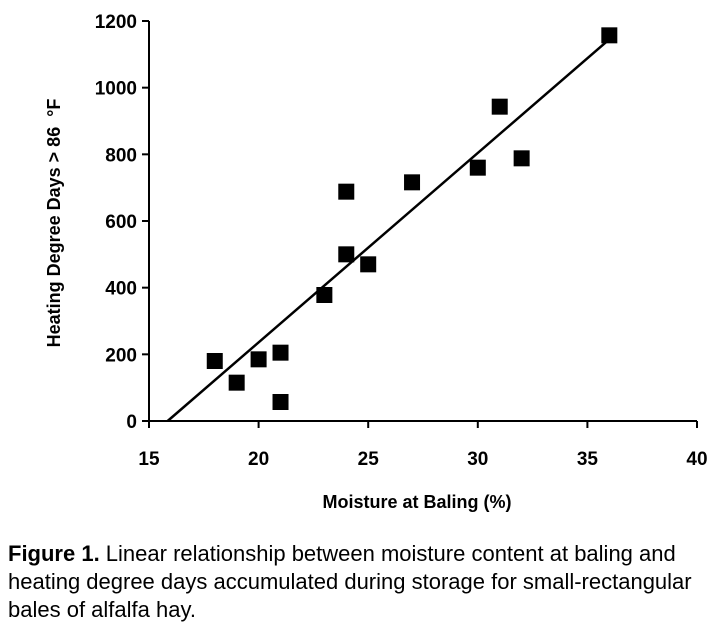 Image resolution: width=727 pixels, height=635 pixels. I want to click on y-tick-label: 1000, so click(116, 89).